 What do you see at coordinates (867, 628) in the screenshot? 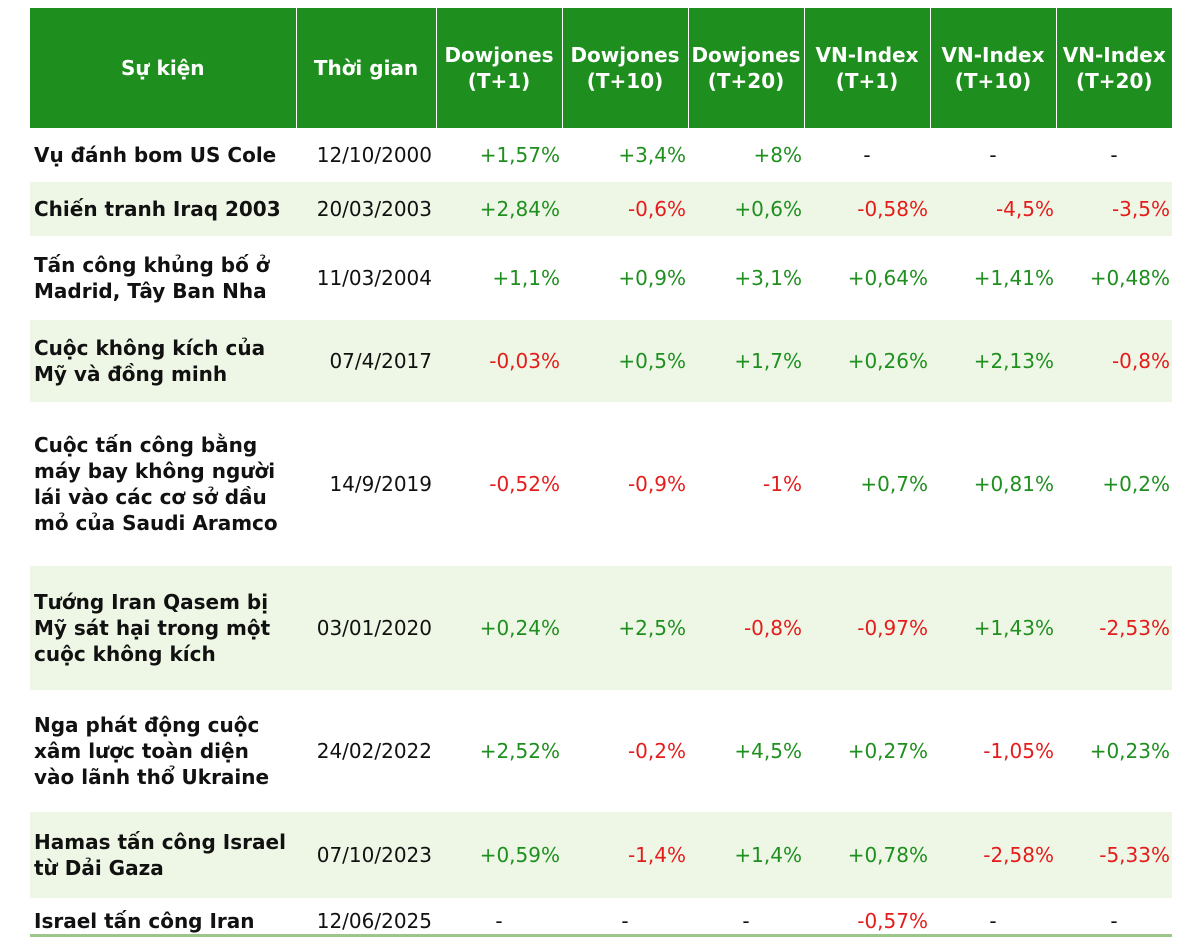
I see `change-value: -0,97%` at bounding box center [867, 628].